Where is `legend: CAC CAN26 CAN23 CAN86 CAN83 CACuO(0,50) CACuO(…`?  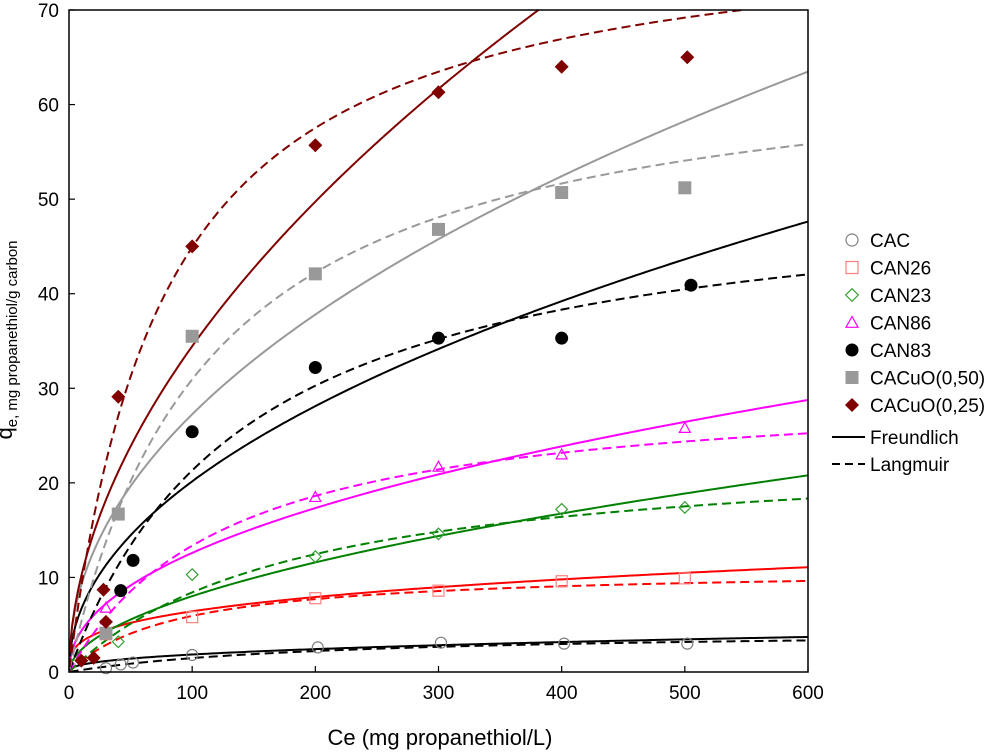
legend: CAC CAN26 CAN23 CAN86 CAN83 CACuO(0,50) CACuO(… is located at coordinates (908, 353).